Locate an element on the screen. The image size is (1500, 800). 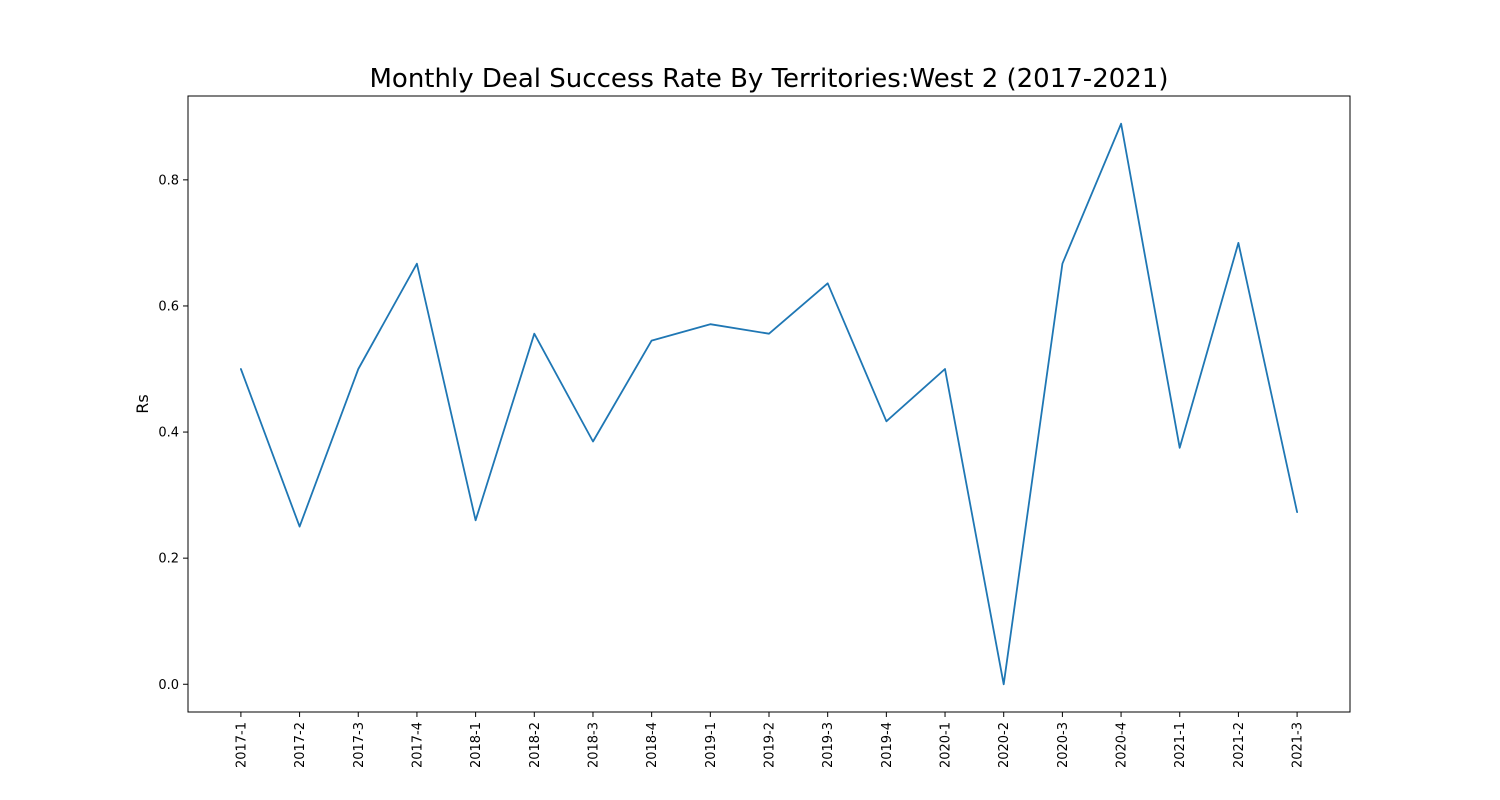
x-tick-label: 2017-3 is located at coordinates (359, 745).